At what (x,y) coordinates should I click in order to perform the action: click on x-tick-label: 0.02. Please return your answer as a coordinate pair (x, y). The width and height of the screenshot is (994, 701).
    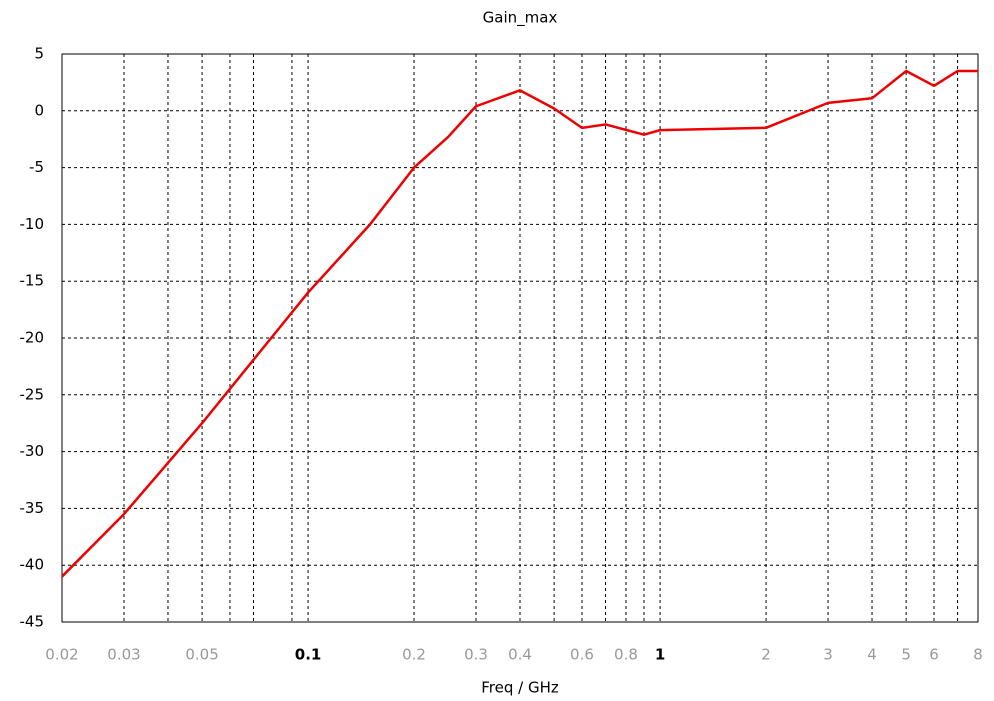
    Looking at the image, I should click on (61, 655).